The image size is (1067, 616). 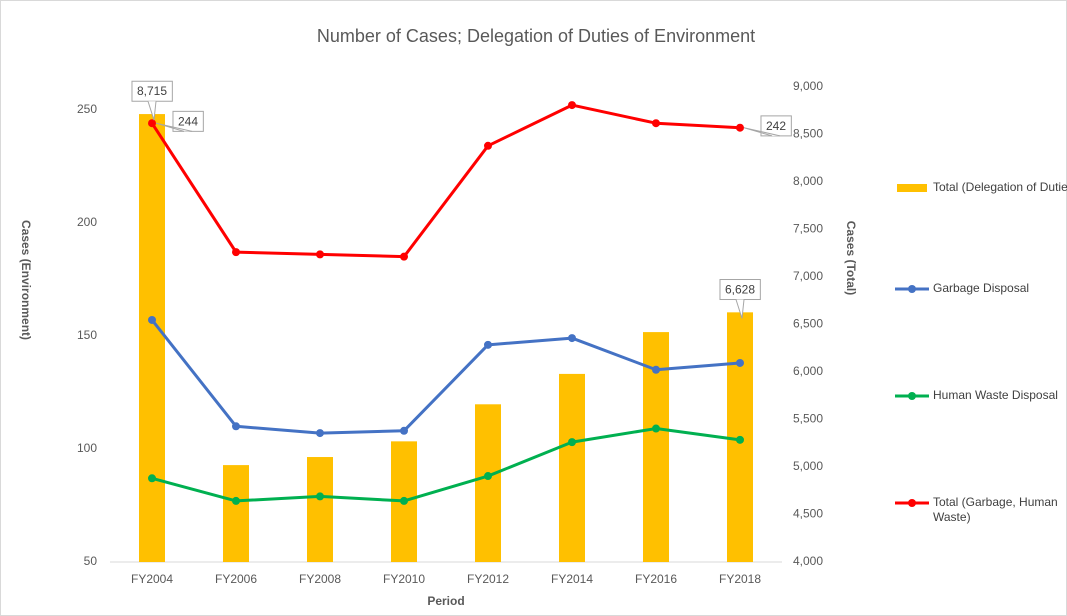 What do you see at coordinates (808, 514) in the screenshot?
I see `y2-tick-label: 4,500` at bounding box center [808, 514].